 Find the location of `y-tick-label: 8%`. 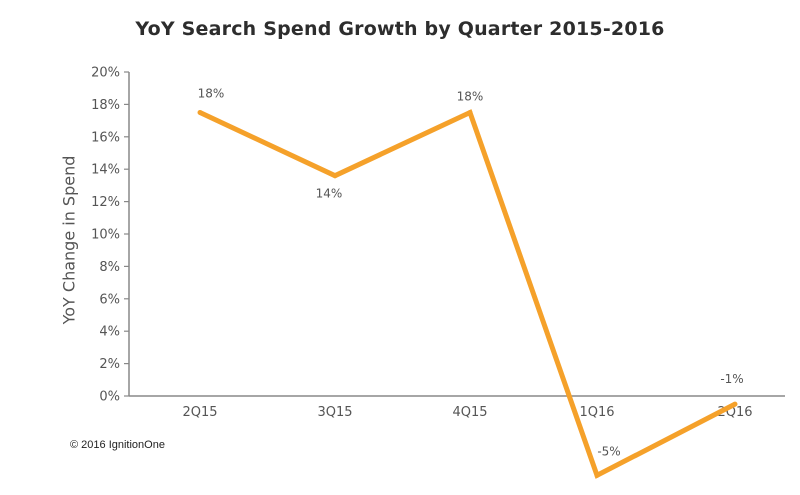

y-tick-label: 8% is located at coordinates (109, 267).